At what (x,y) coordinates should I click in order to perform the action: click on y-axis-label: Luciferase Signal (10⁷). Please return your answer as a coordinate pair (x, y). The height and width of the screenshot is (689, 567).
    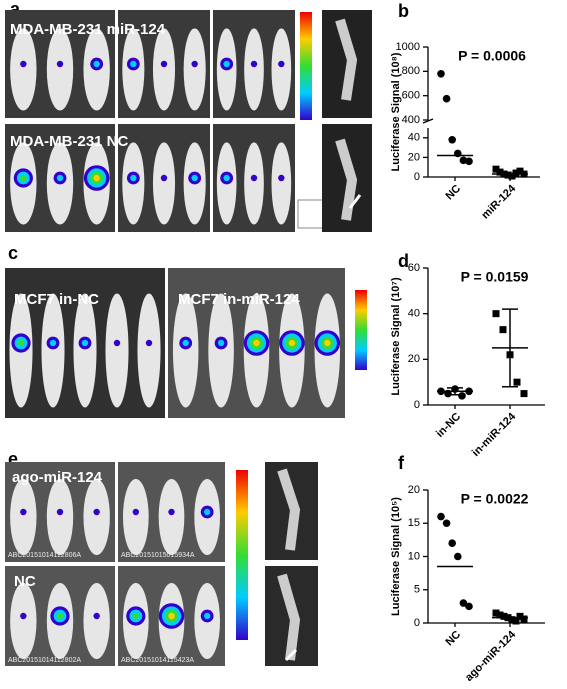
    Looking at the image, I should click on (396, 336).